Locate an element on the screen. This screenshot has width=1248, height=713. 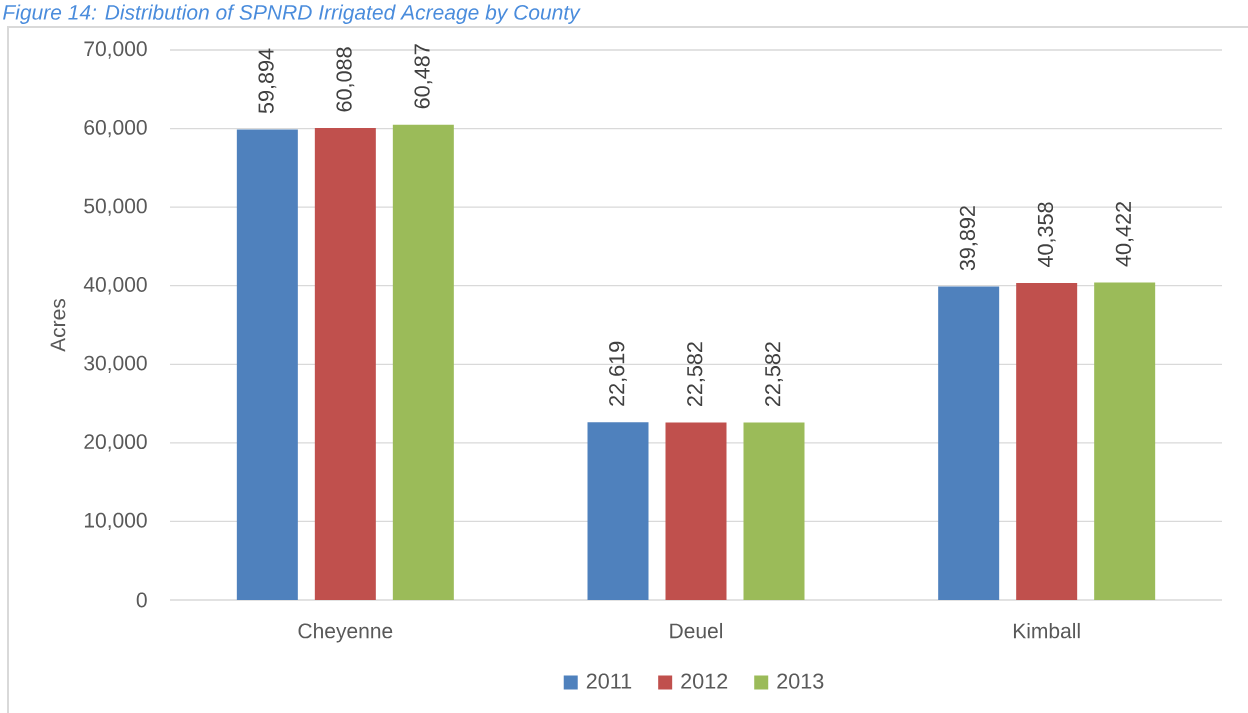
data-label: 60,487 is located at coordinates (423, 76).